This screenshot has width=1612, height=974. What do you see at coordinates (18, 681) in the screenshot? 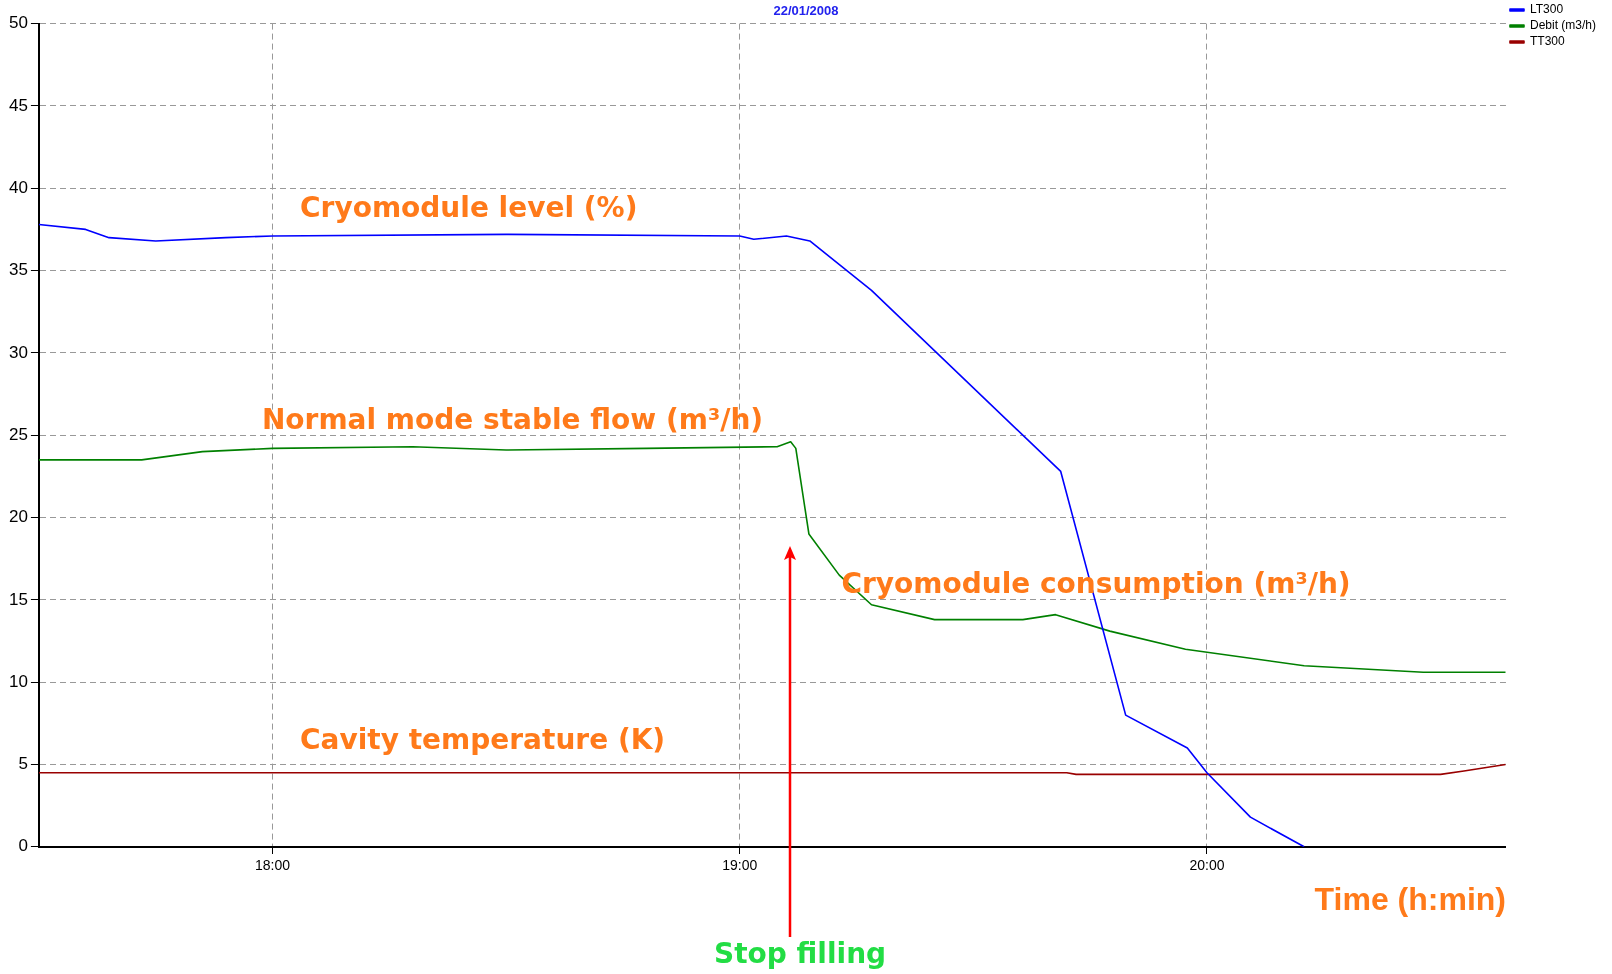
I see `y-tick-label: 10` at bounding box center [18, 681].